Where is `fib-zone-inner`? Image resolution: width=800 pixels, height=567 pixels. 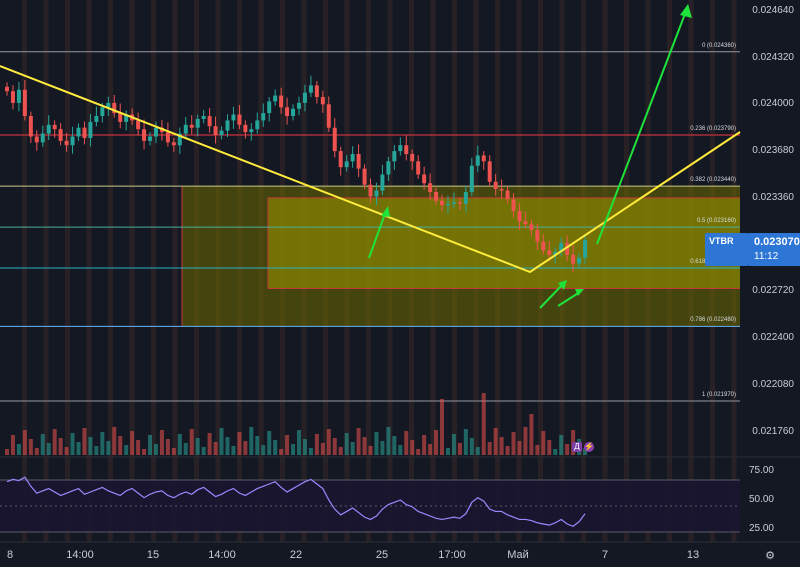
fib-zone-inner is located at coordinates (504, 243).